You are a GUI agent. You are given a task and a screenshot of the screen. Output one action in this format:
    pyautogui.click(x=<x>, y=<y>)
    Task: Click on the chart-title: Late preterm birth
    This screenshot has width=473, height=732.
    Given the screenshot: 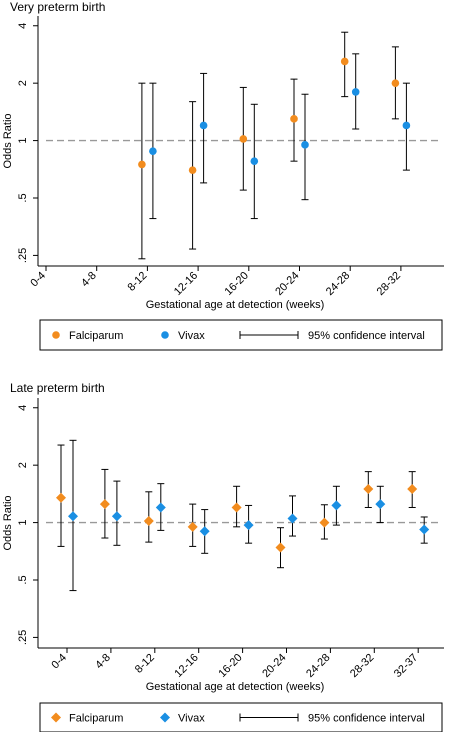 What is the action you would take?
    pyautogui.click(x=57, y=388)
    